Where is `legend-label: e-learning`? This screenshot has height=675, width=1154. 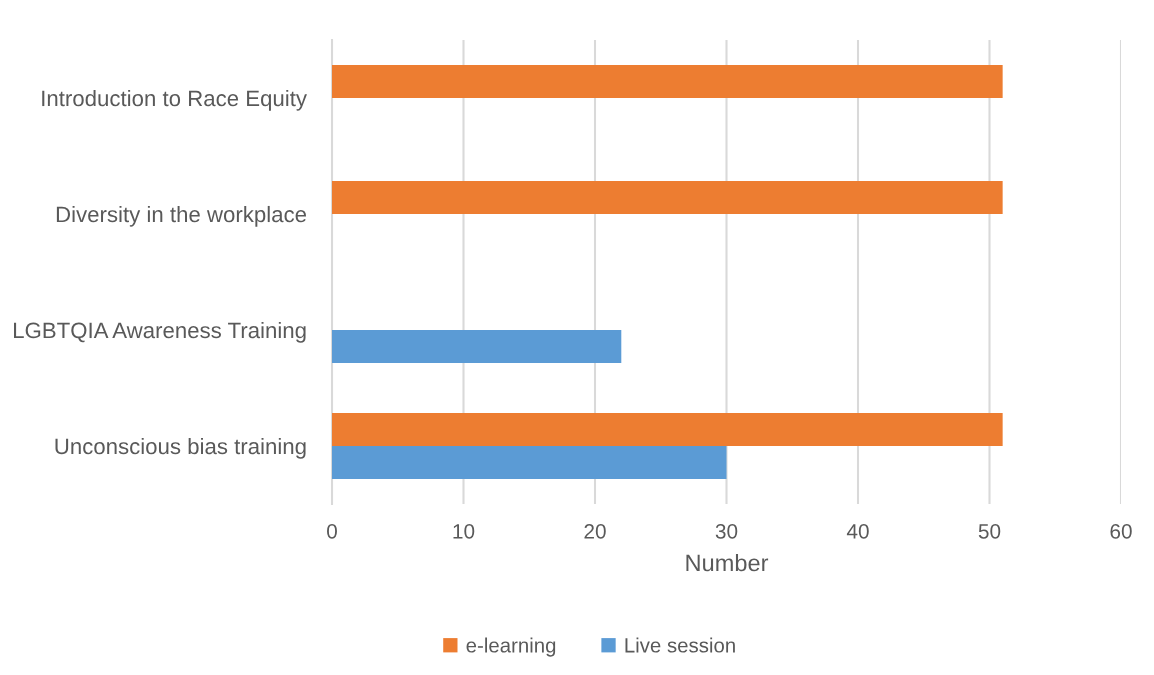
legend-label: e-learning is located at coordinates (511, 647).